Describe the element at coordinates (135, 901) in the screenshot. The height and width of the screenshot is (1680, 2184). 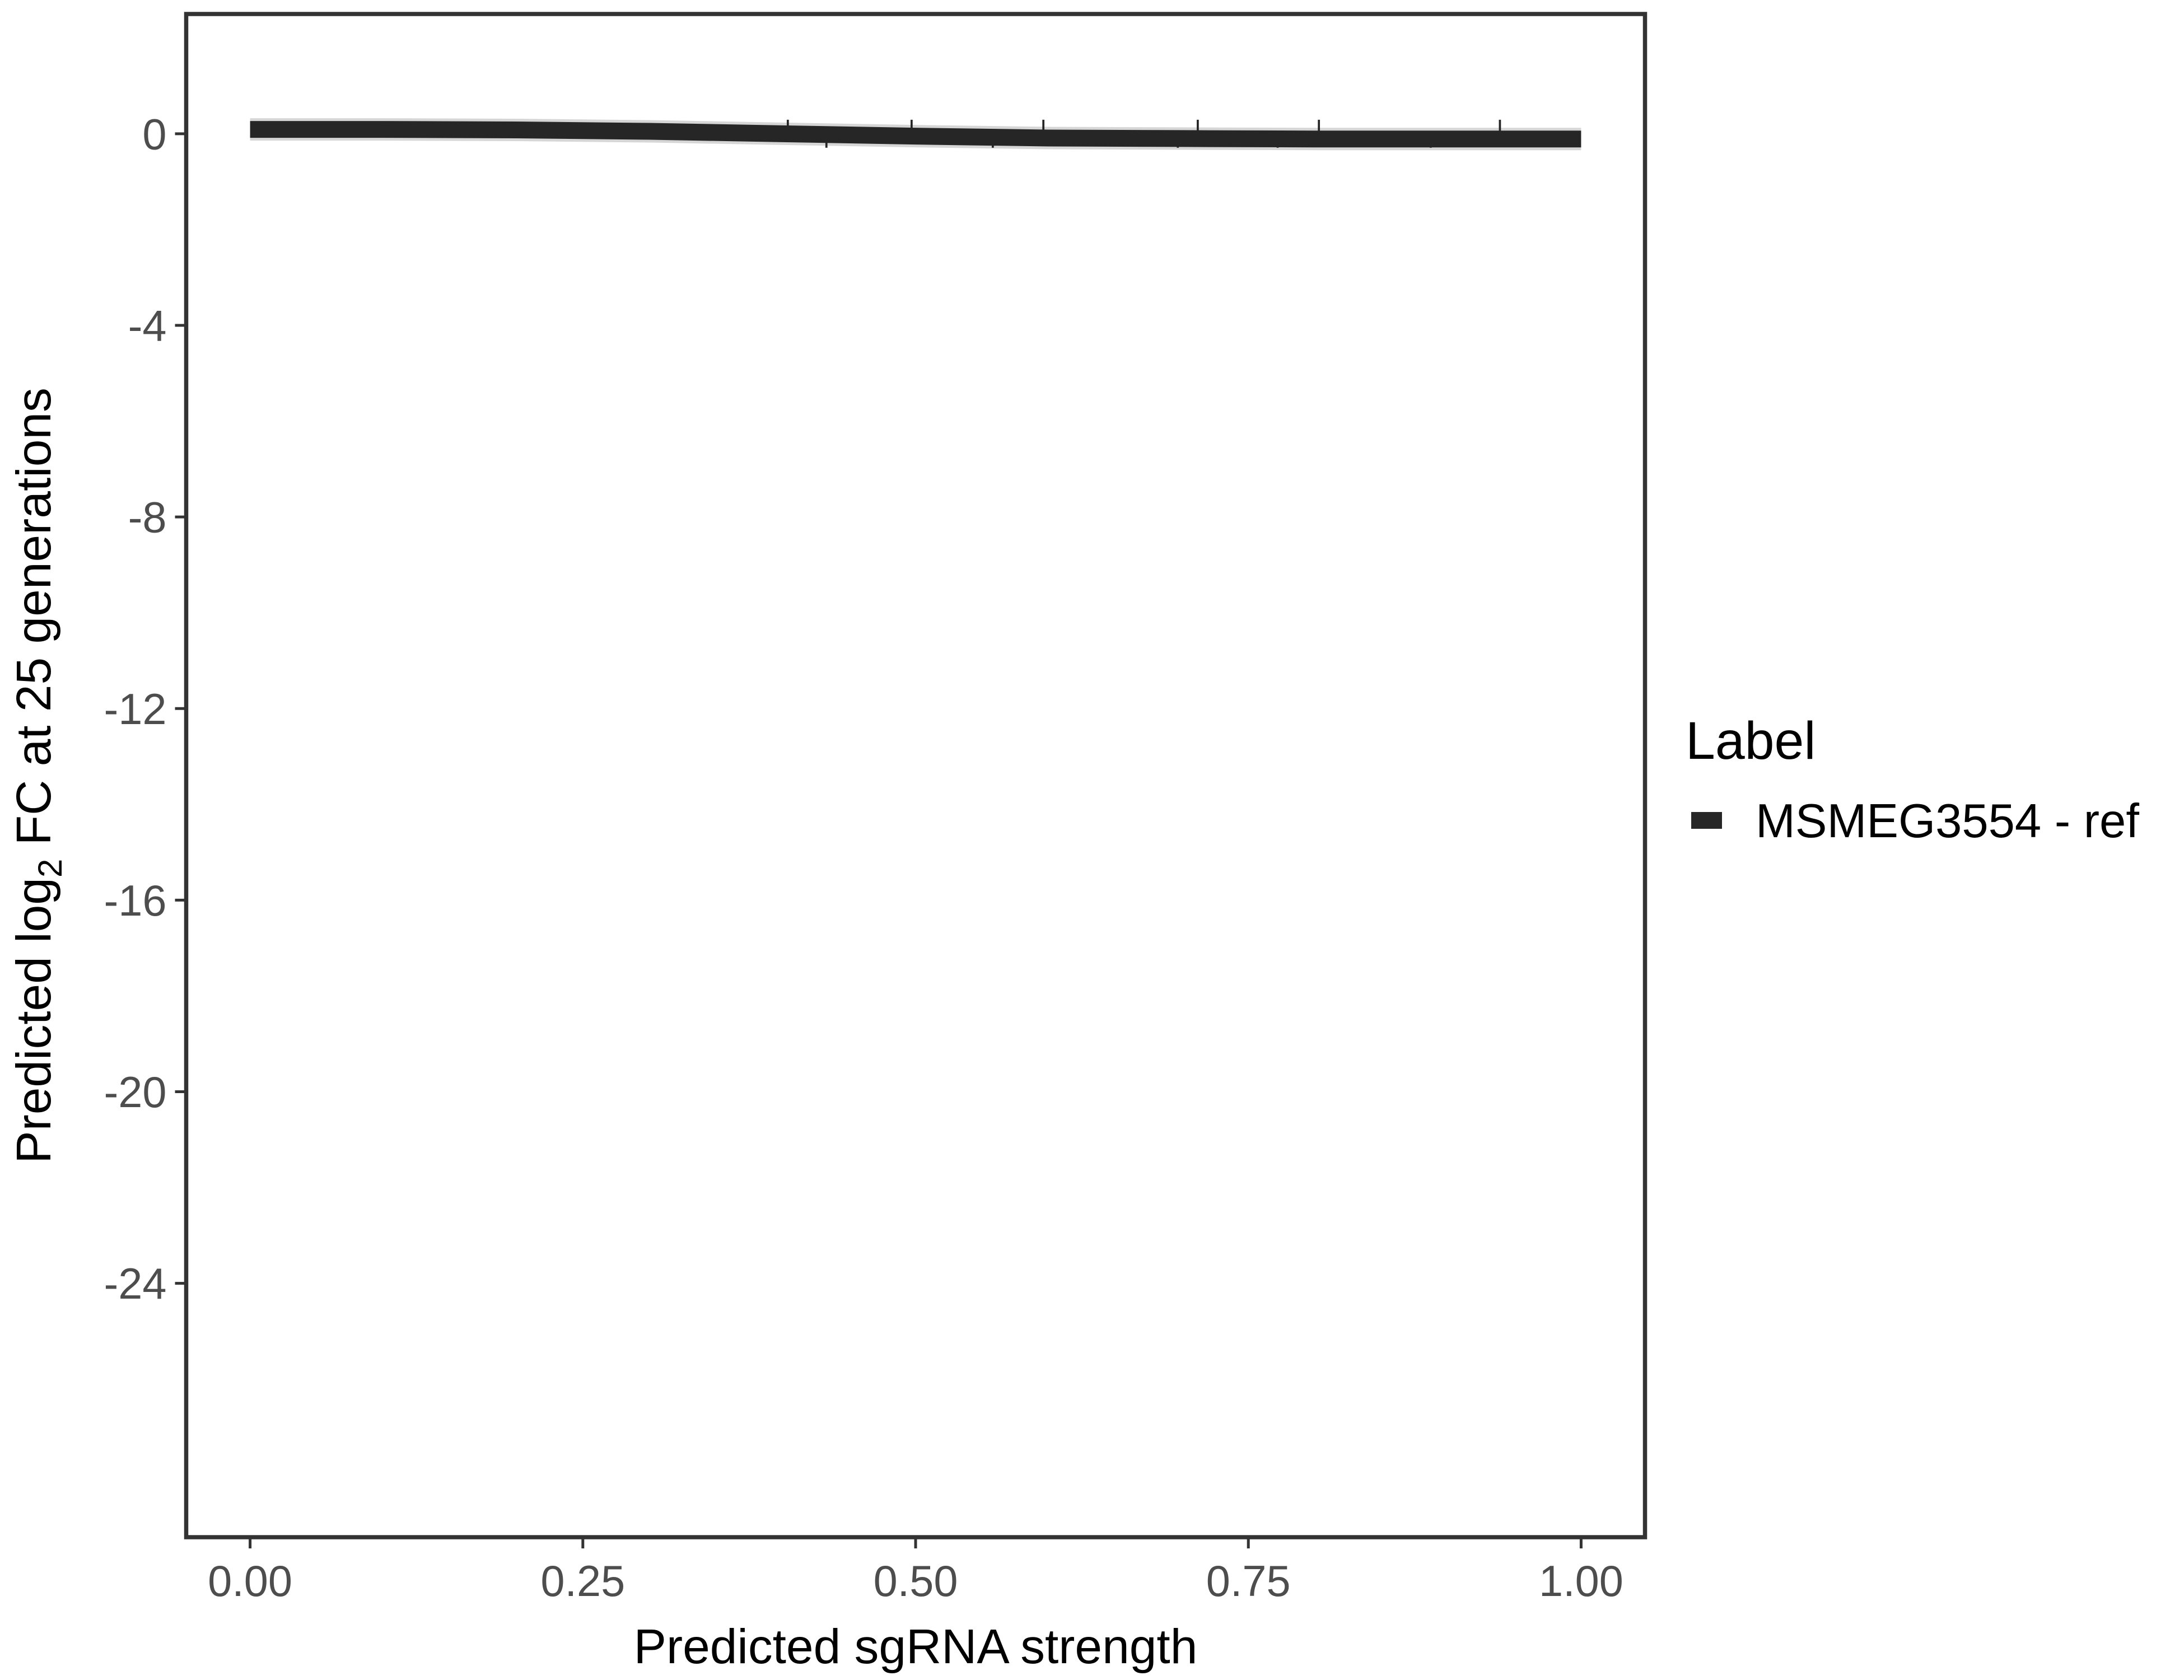
I see `y-tick-label: -16` at that location.